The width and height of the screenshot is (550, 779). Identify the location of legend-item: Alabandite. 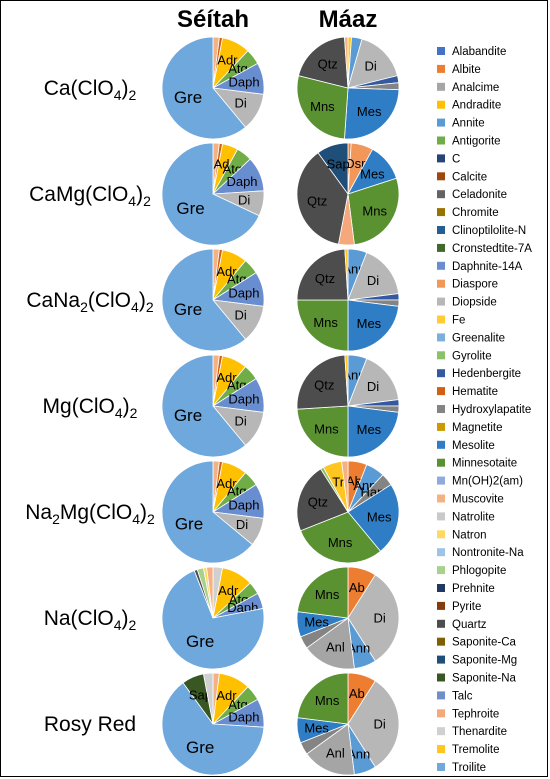
(471, 52).